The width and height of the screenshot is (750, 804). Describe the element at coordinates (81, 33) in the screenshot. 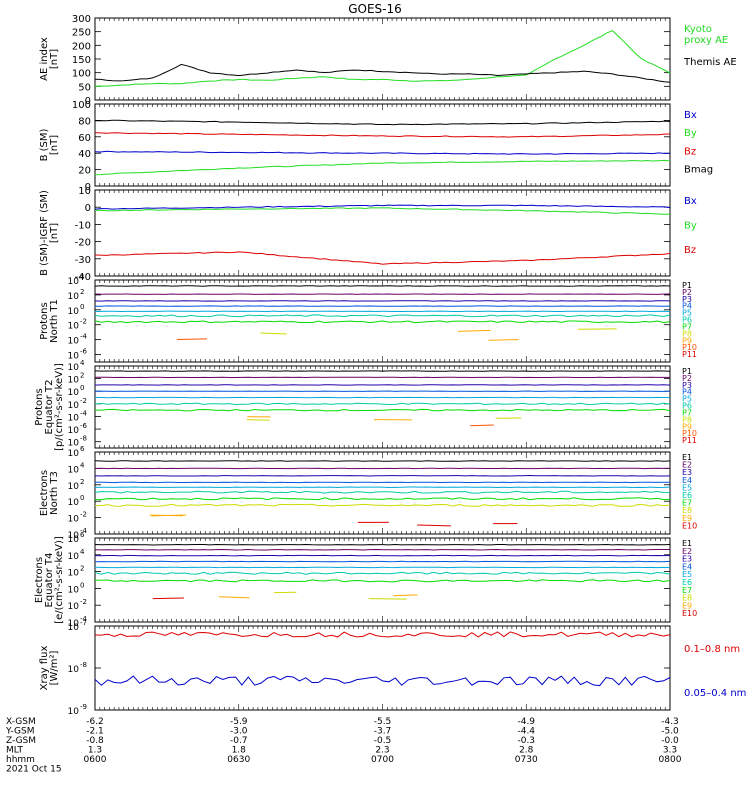

I see `y-tick-label: 250` at that location.